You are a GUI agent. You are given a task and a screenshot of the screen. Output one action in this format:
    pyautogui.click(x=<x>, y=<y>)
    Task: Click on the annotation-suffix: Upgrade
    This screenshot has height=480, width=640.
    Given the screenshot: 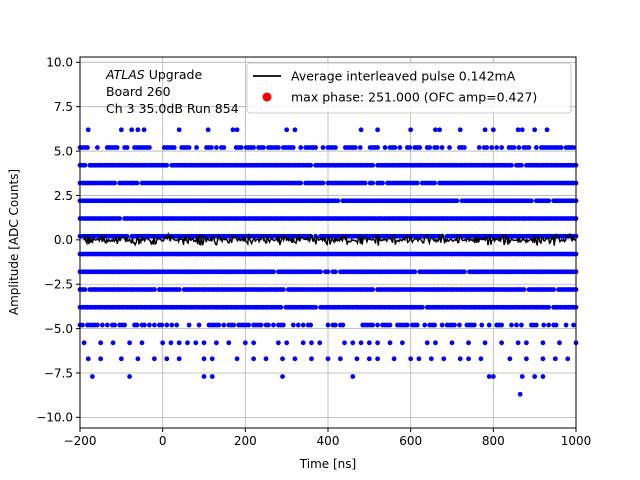 What is the action you would take?
    pyautogui.click(x=174, y=74)
    